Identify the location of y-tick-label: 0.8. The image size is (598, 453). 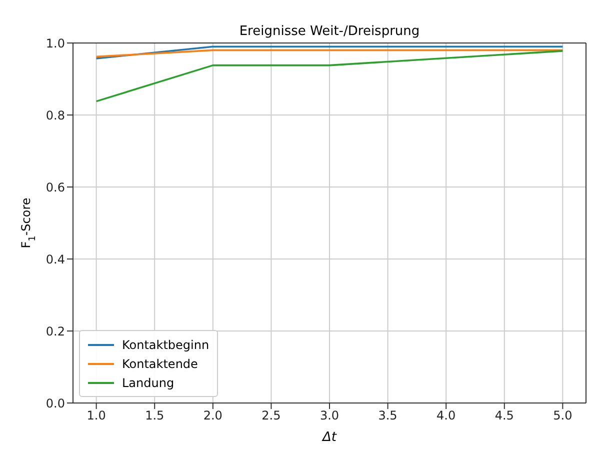
(55, 115).